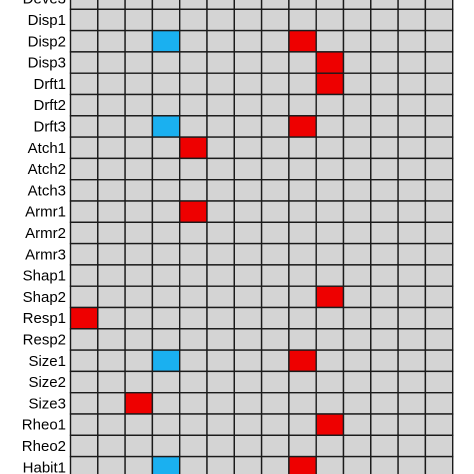  What do you see at coordinates (47, 403) in the screenshot?
I see `row-label-size3: Size3` at bounding box center [47, 403].